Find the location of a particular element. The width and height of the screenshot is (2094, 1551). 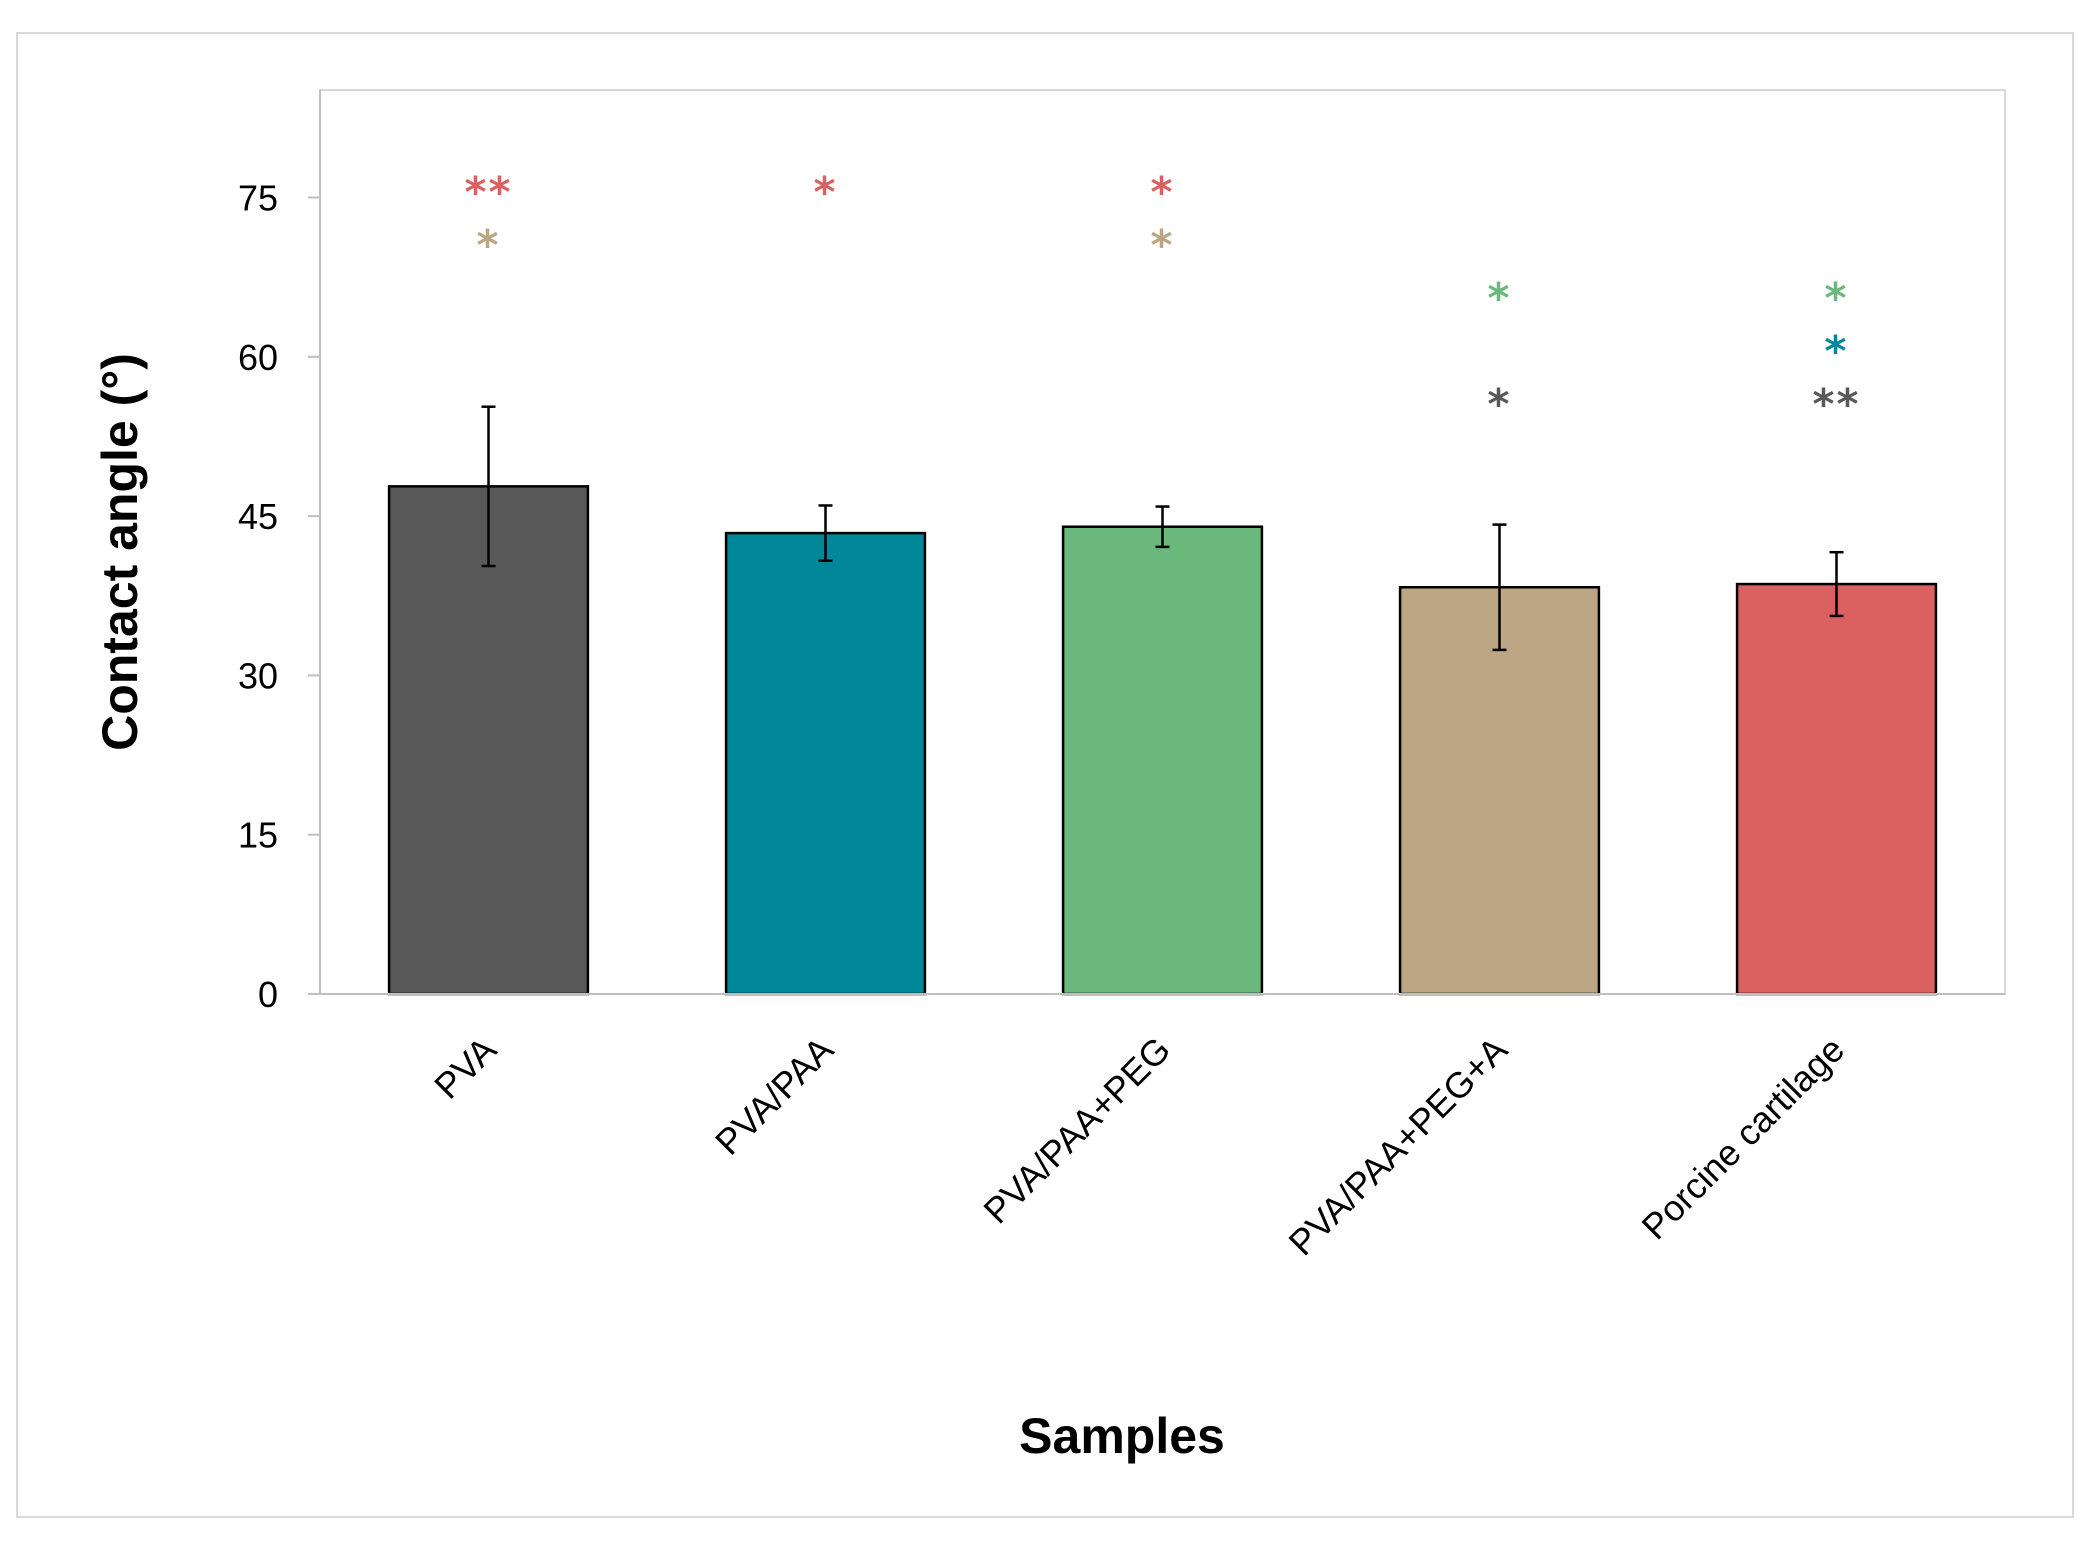

y-tick-label: 15 is located at coordinates (258, 835).